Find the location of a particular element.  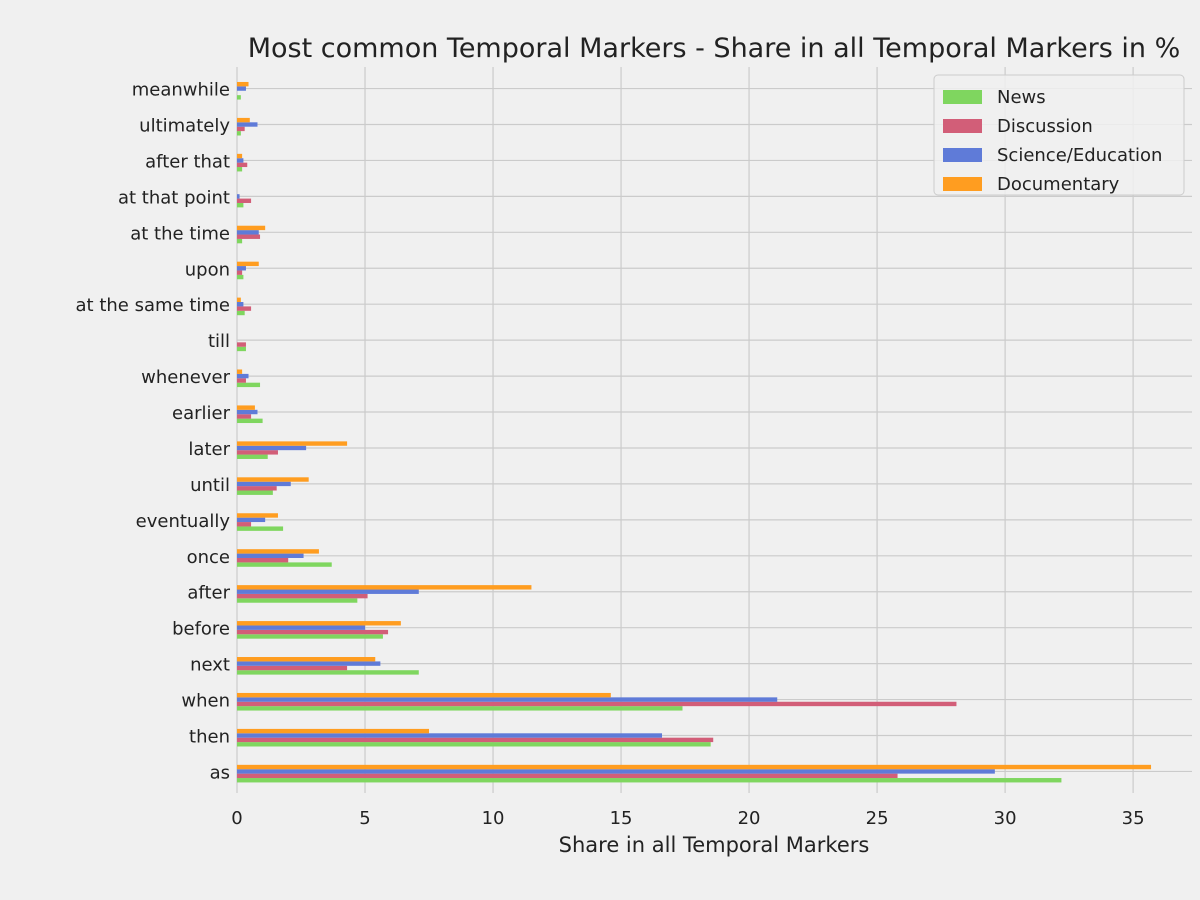

legend-box is located at coordinates (1059, 135).